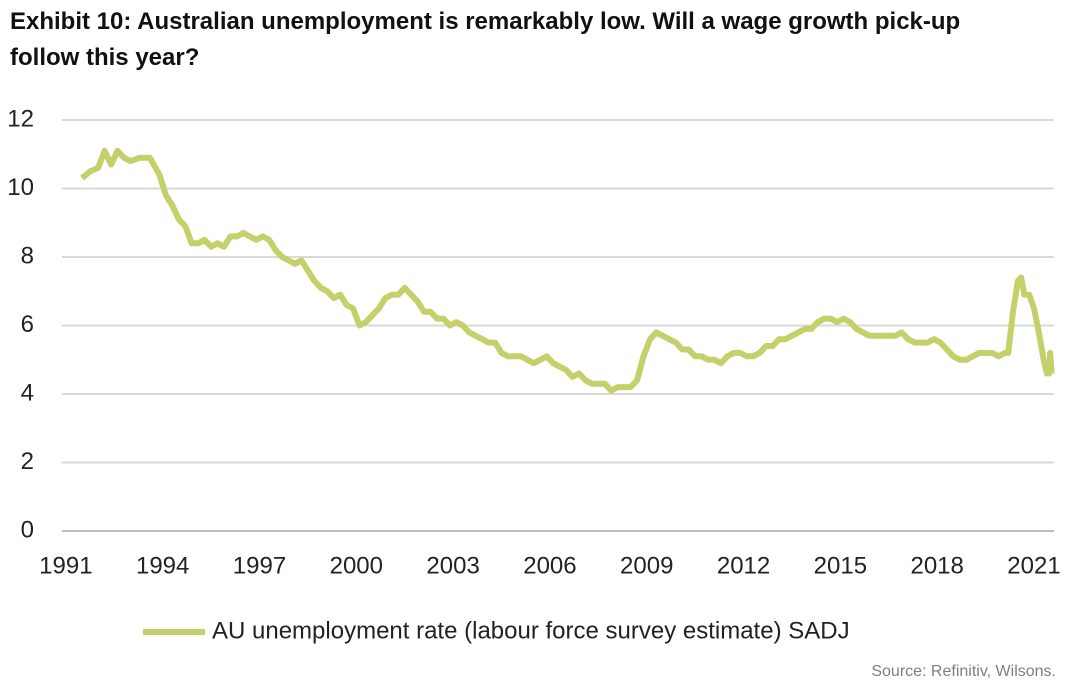 The height and width of the screenshot is (694, 1074). What do you see at coordinates (646, 565) in the screenshot?
I see `x-tick-label: 2009` at bounding box center [646, 565].